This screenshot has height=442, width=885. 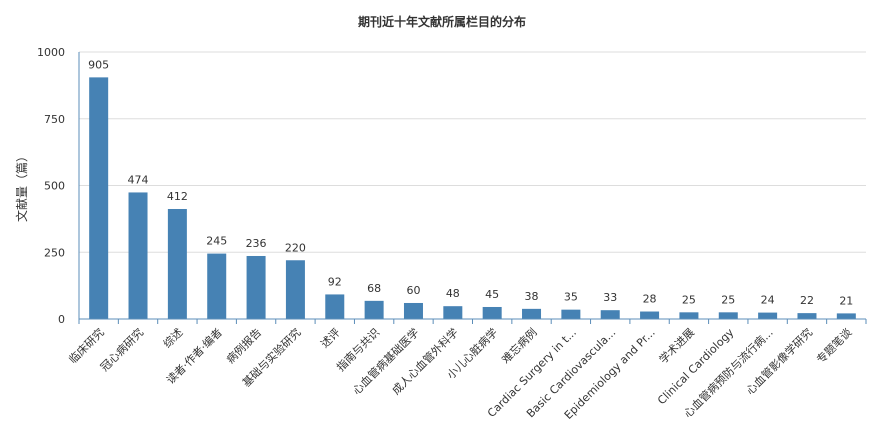 What do you see at coordinates (425, 361) in the screenshot?
I see `x-tick-label: 成人心血管外科学` at bounding box center [425, 361].